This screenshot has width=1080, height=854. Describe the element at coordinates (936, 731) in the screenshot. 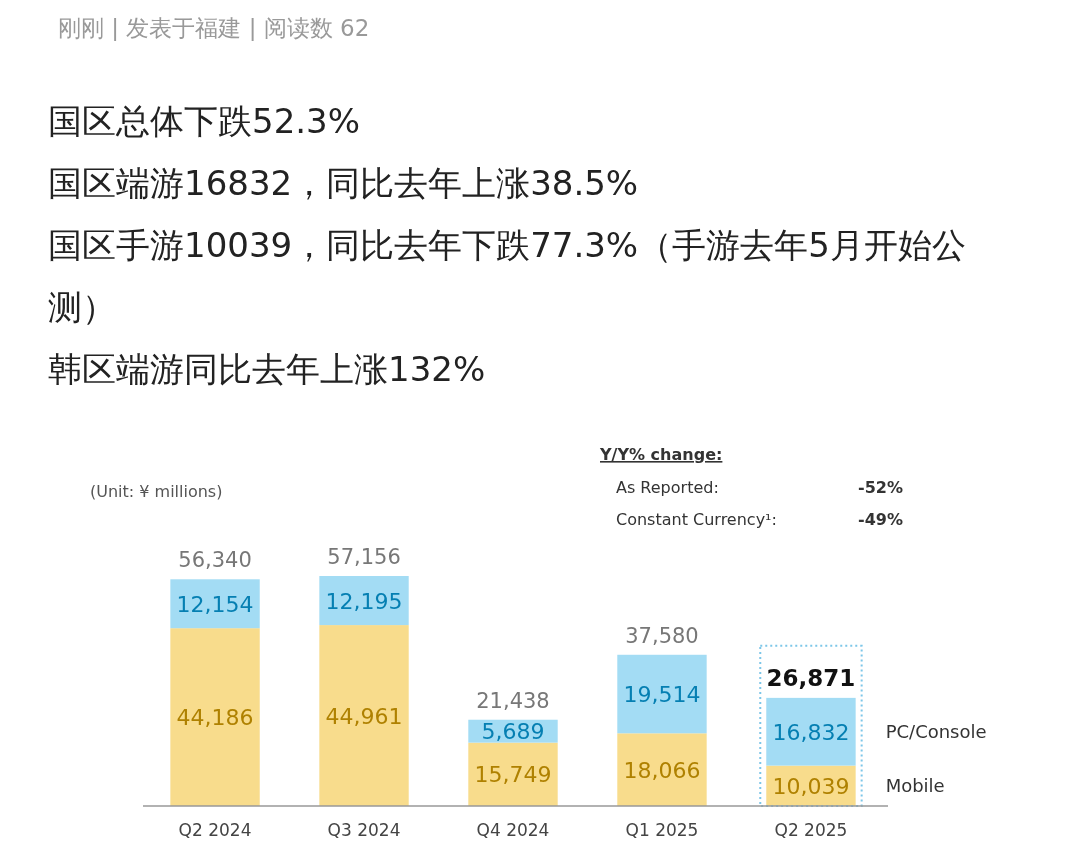

I see `series-label: PC/Console` at that location.